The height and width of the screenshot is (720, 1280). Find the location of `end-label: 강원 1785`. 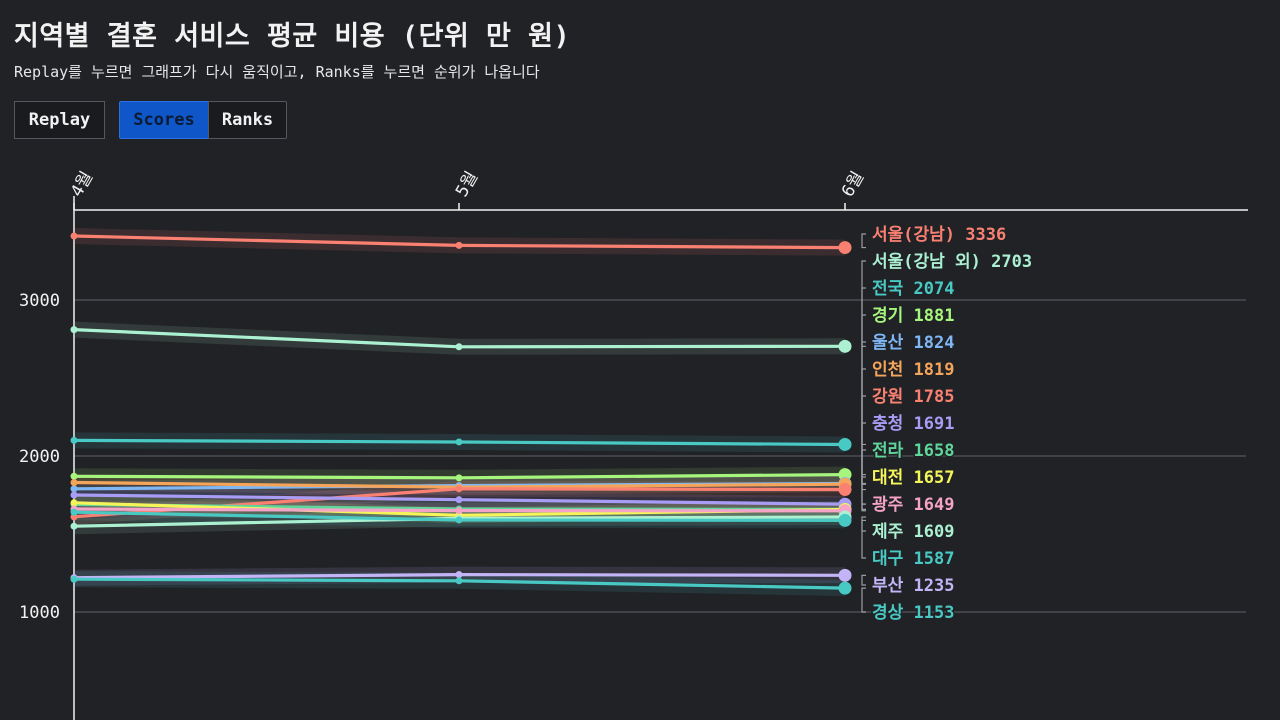

end-label: 강원 1785 is located at coordinates (913, 397).